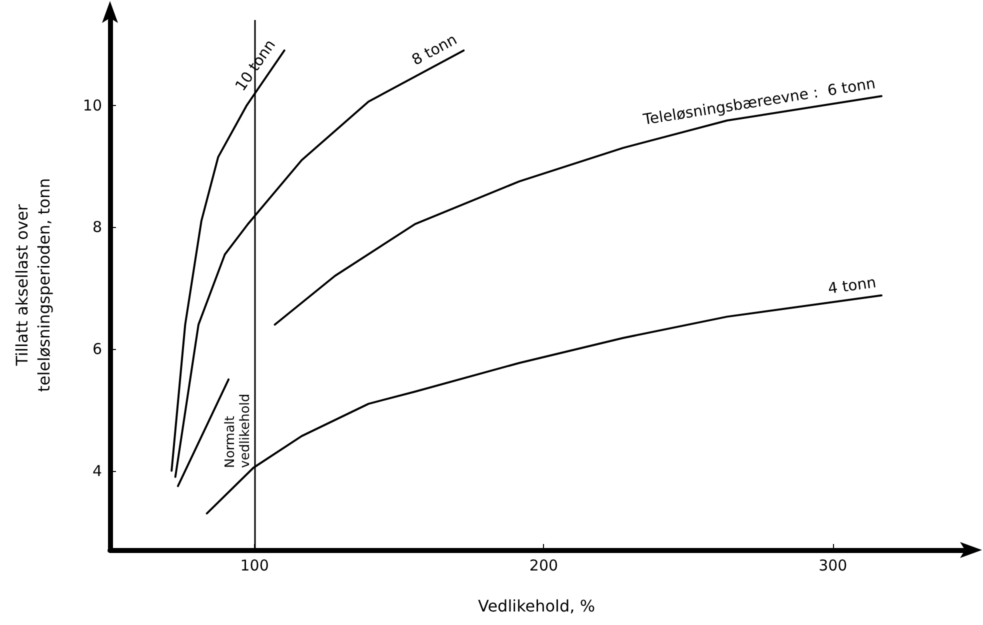 The width and height of the screenshot is (983, 625). What do you see at coordinates (97, 349) in the screenshot?
I see `y-tick-label: 6` at bounding box center [97, 349].